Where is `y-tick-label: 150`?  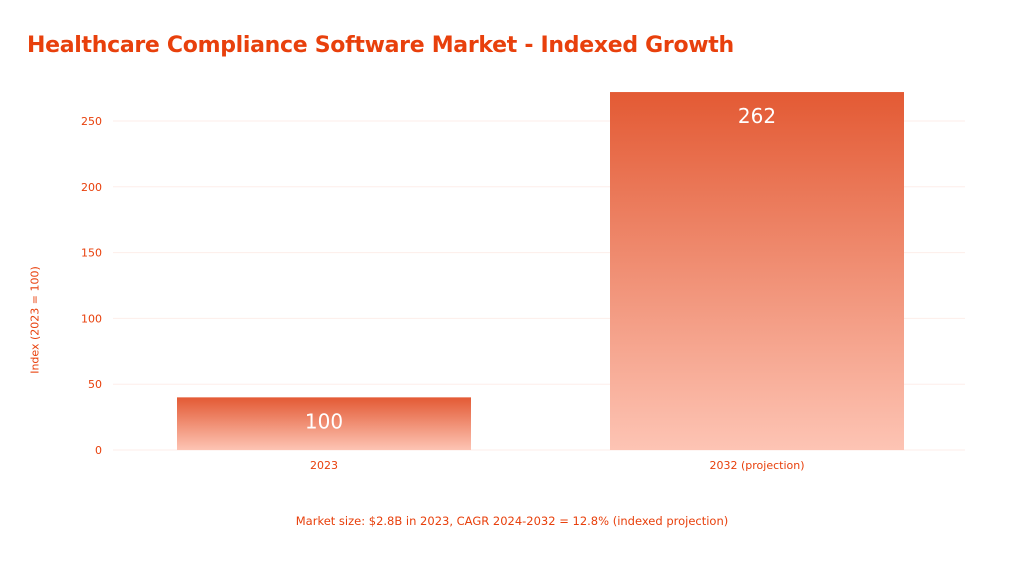 y-tick-label: 150 is located at coordinates (91, 253).